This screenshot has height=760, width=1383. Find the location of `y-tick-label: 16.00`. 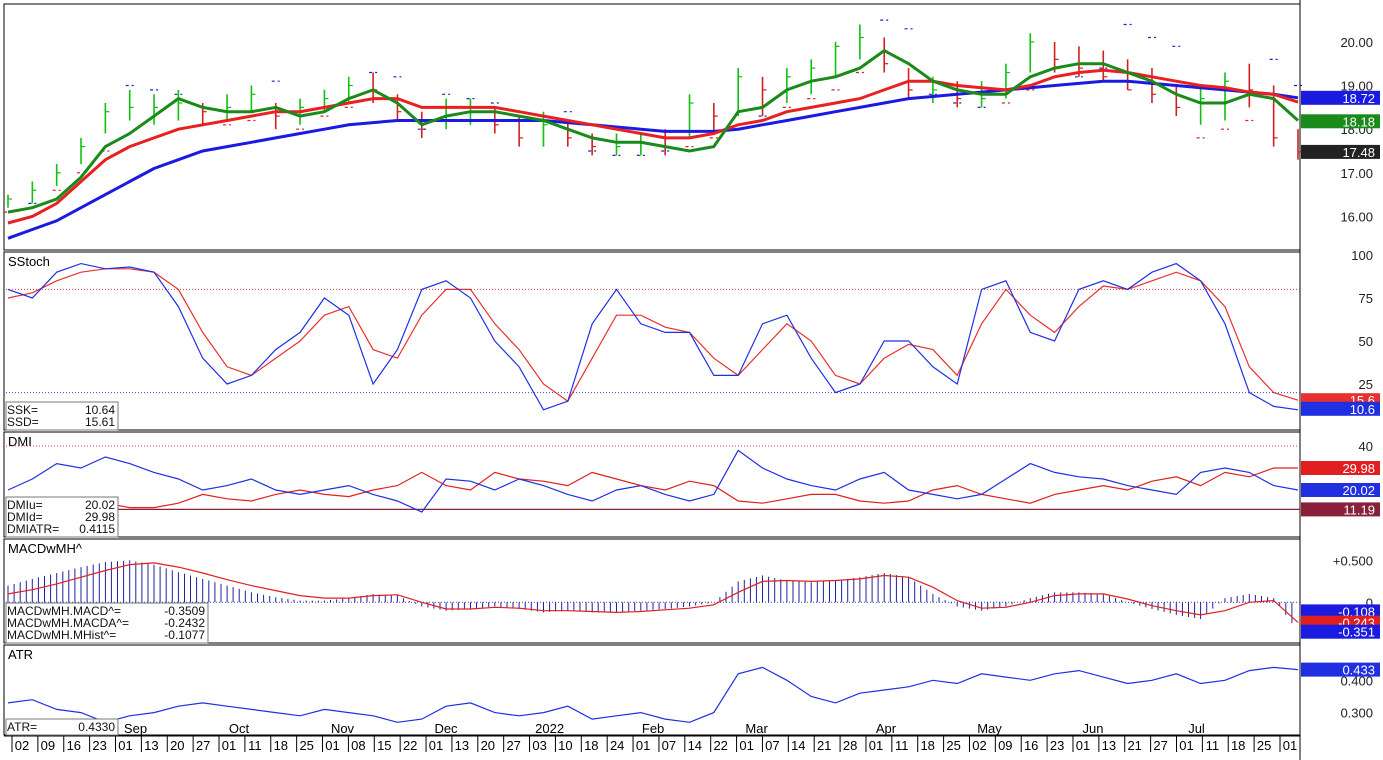

y-tick-label: 16.00 is located at coordinates (1356, 217).